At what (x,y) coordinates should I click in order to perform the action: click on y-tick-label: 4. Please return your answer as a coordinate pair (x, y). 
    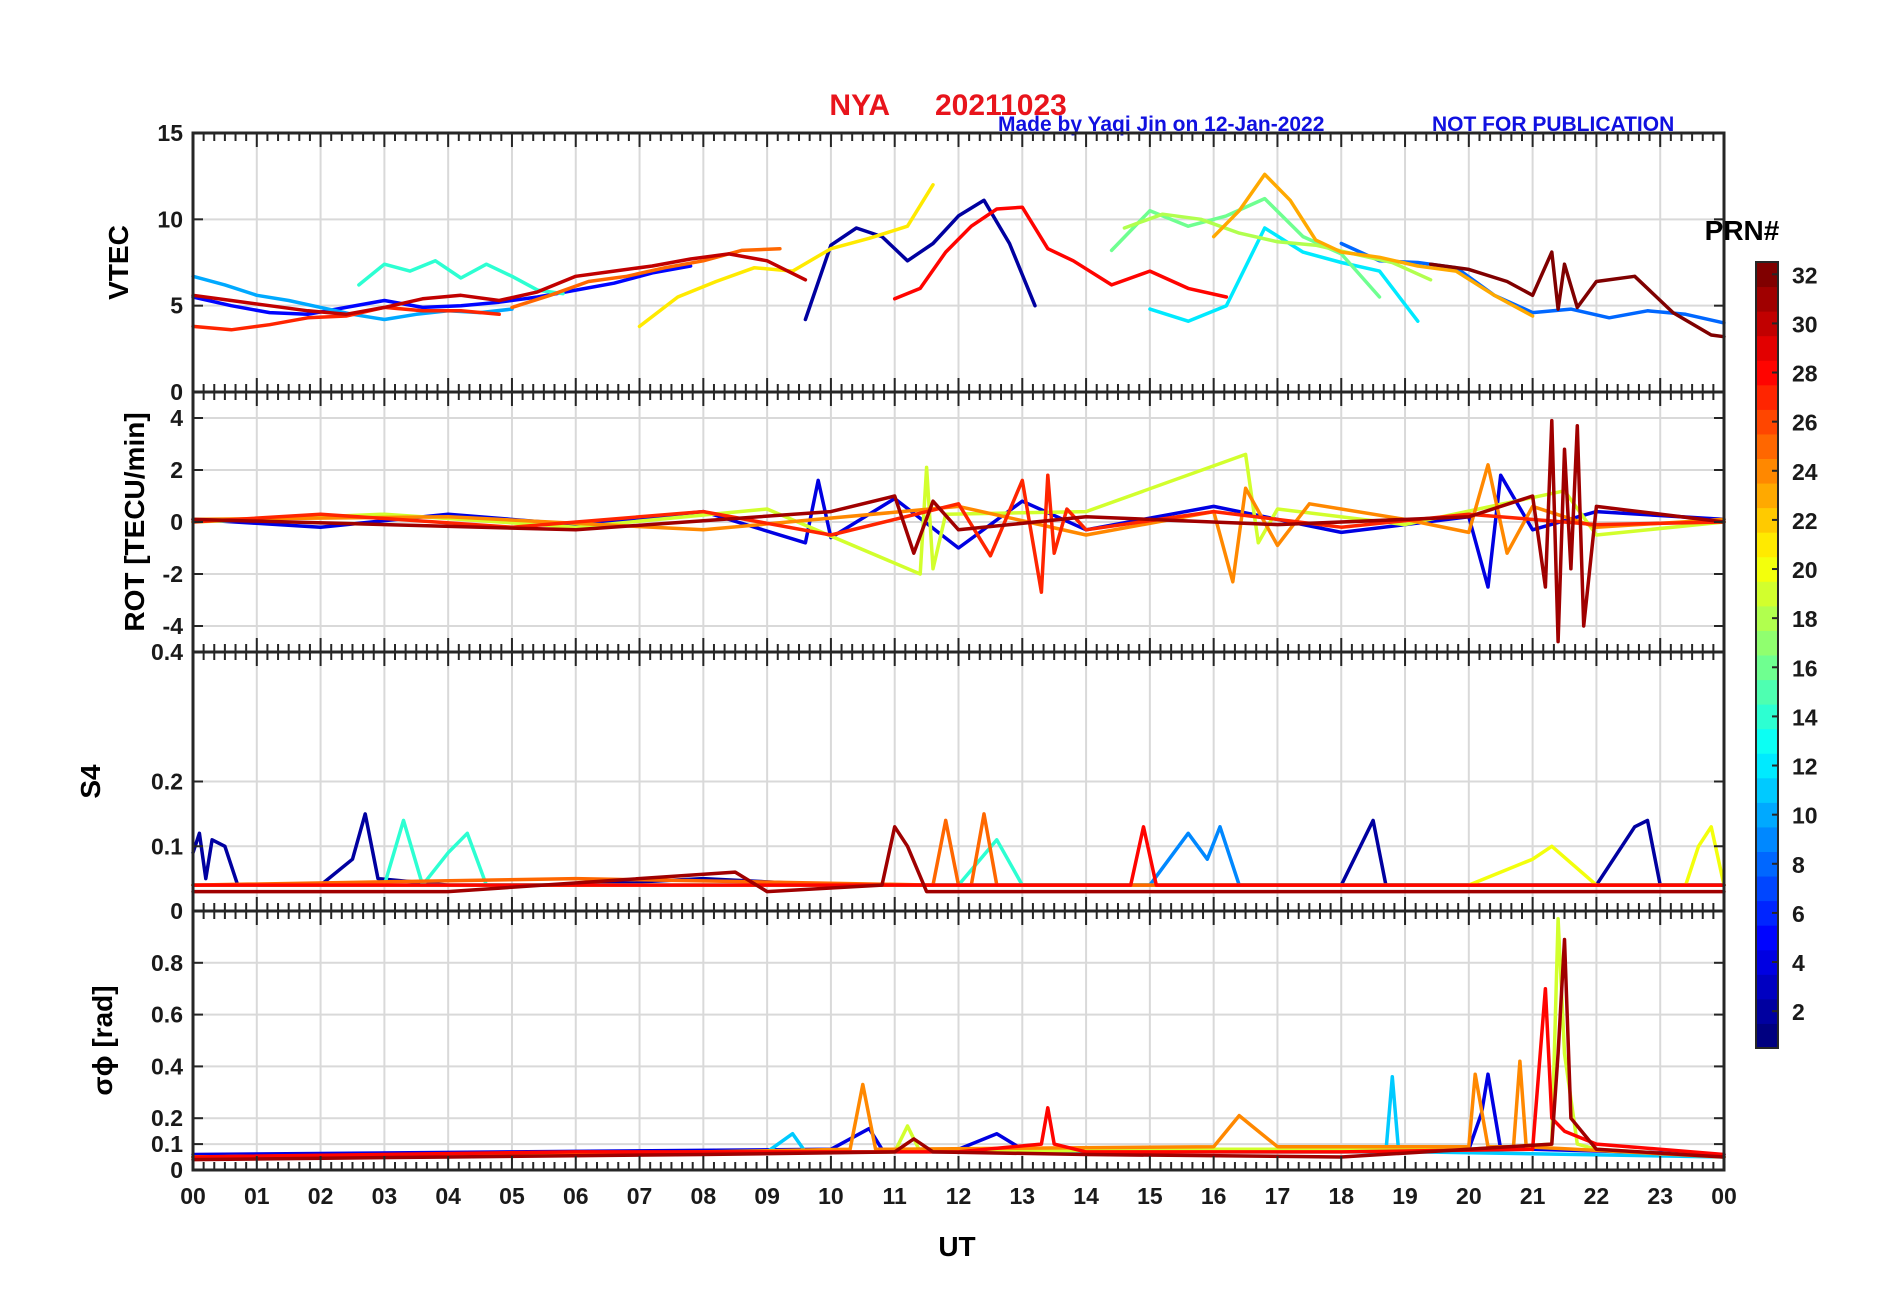
    Looking at the image, I should click on (176, 418).